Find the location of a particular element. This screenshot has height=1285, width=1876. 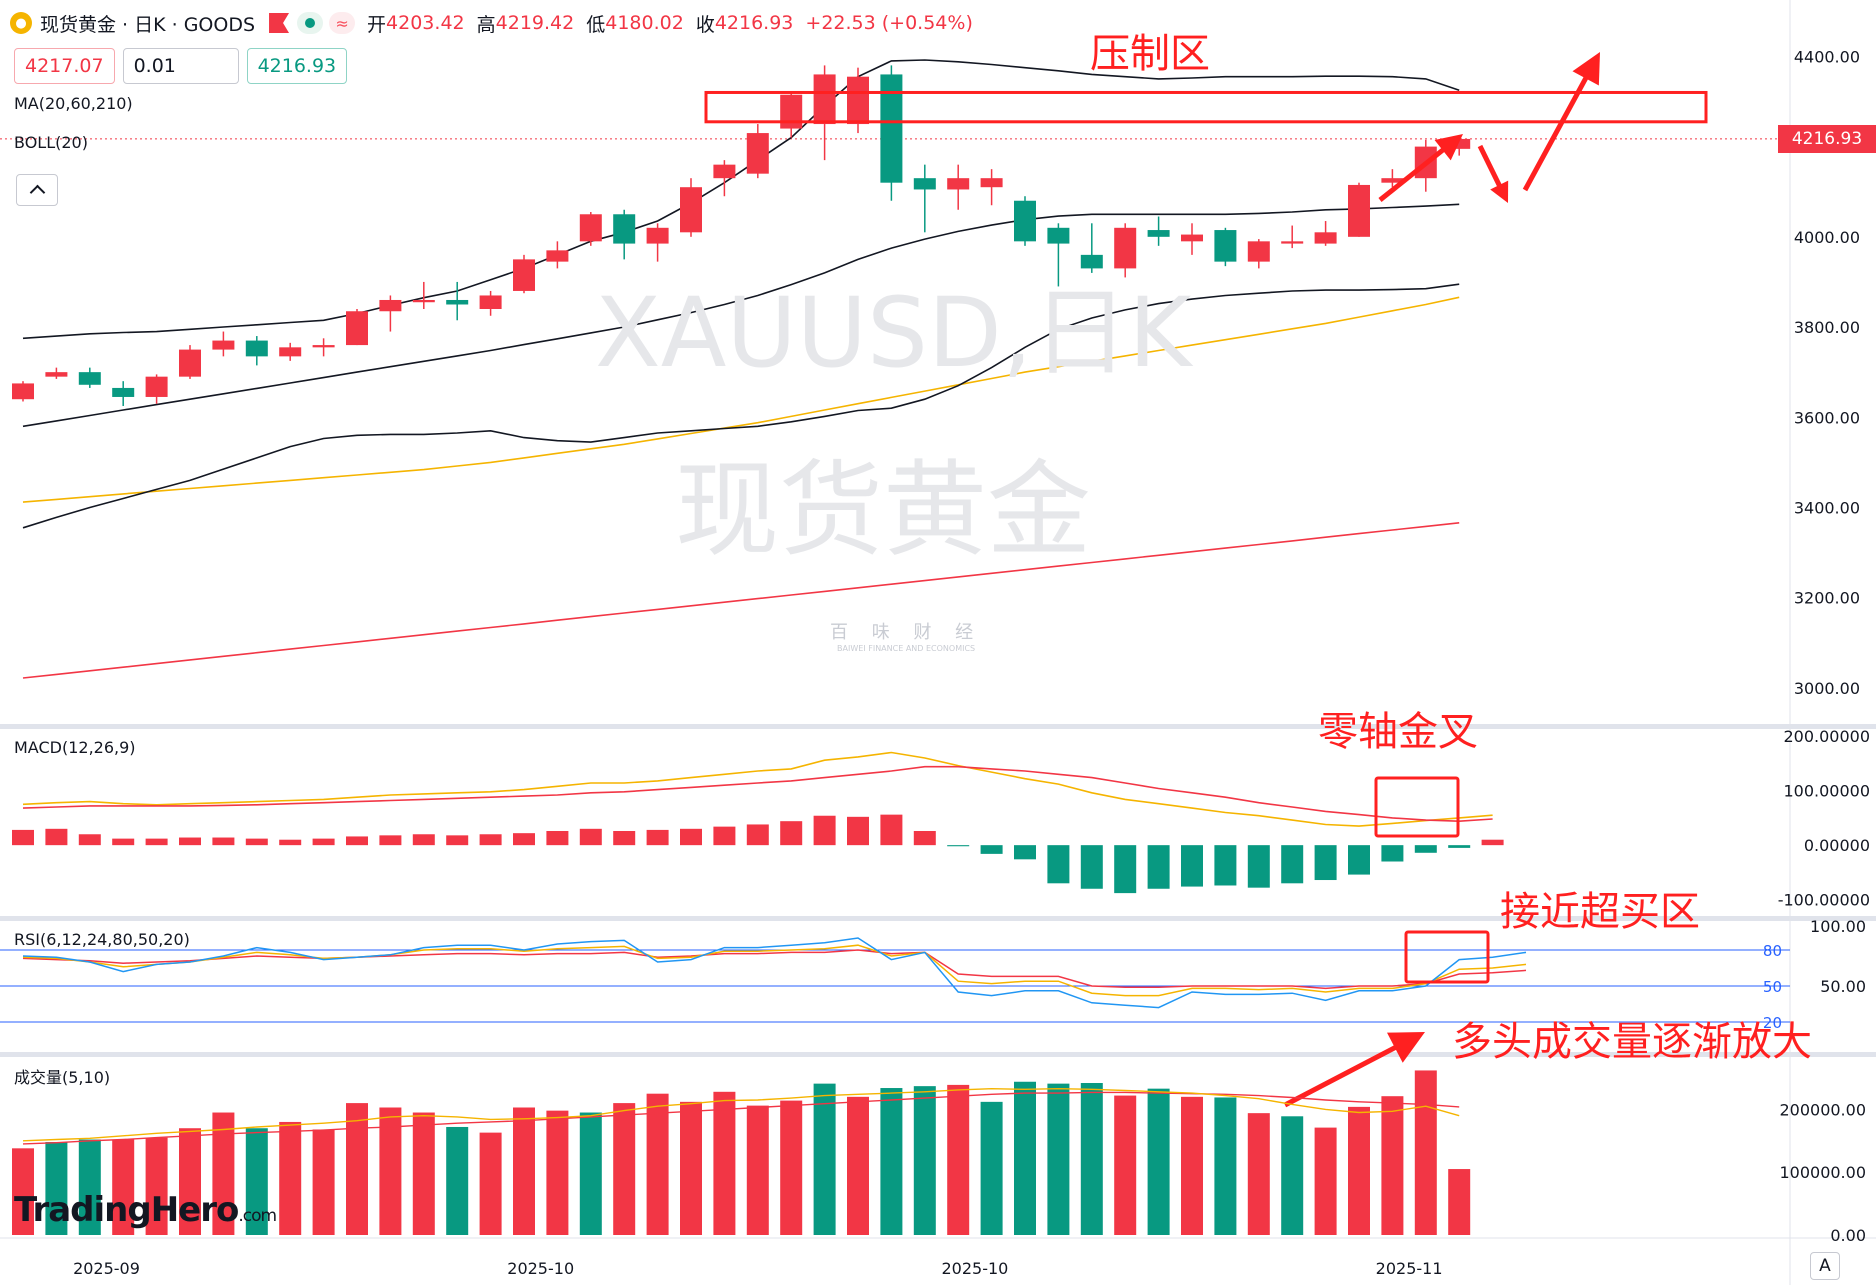

macd-dea-line is located at coordinates (757, 794).